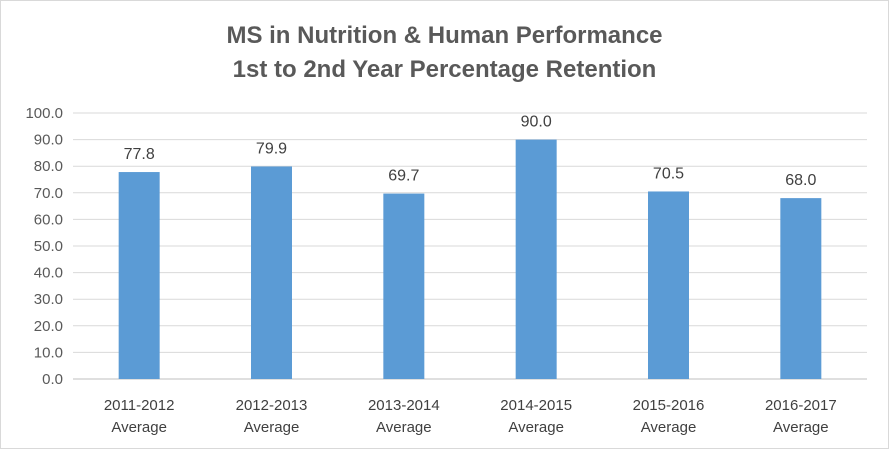  Describe the element at coordinates (444, 69) in the screenshot. I see `chart-subtitle: 1st to 2nd Year Percentage Retention` at that location.